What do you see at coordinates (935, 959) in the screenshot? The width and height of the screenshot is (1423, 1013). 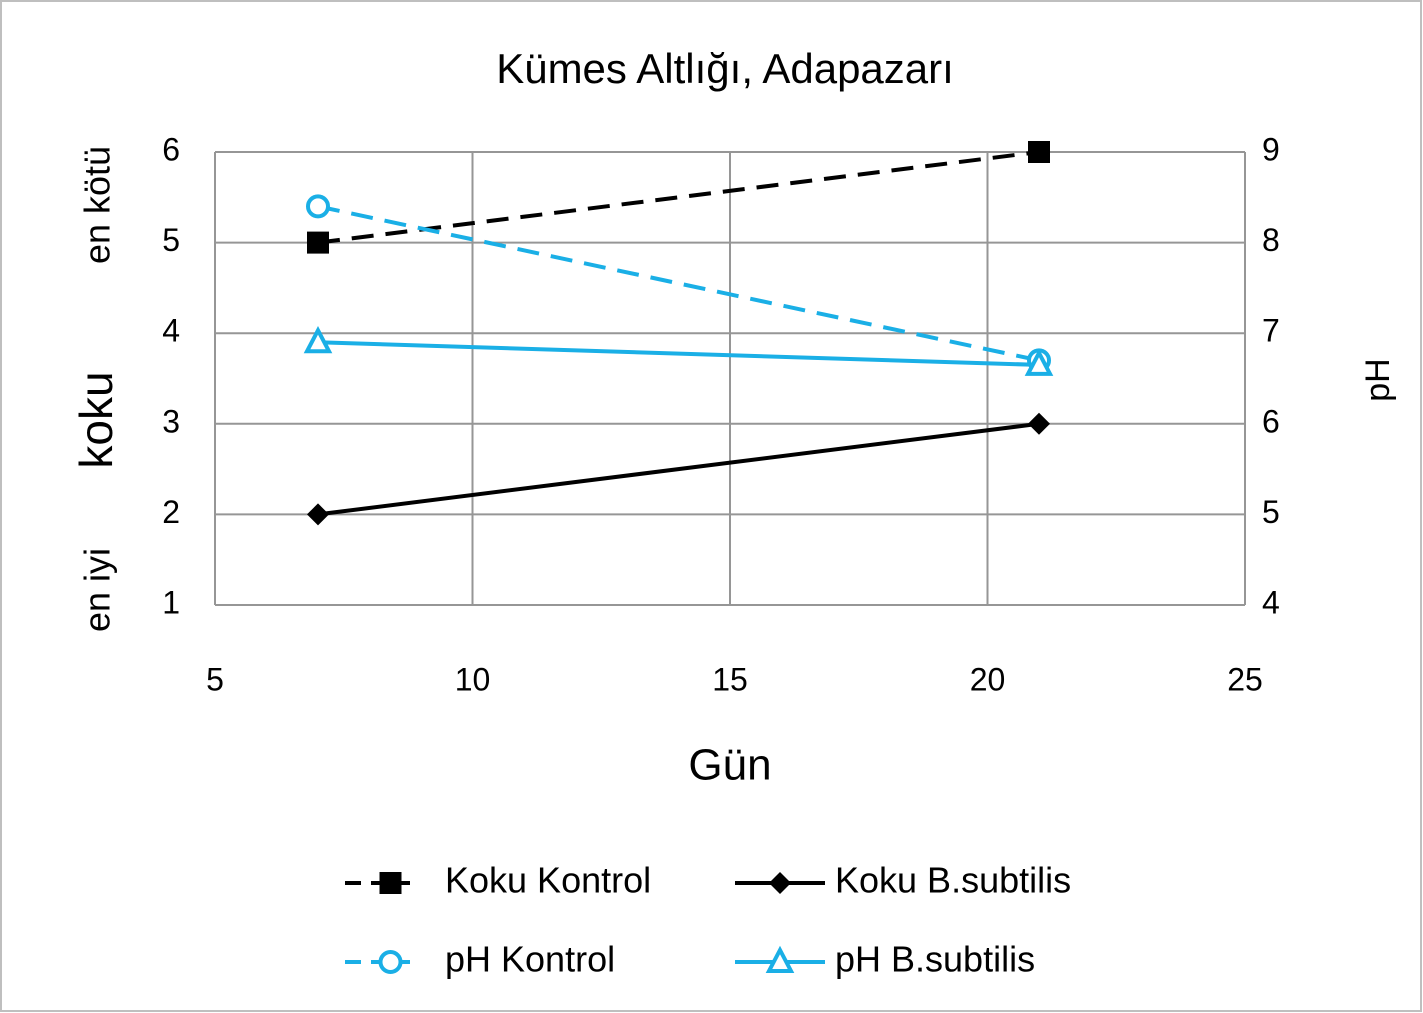 I see `legend-label: pH B.subtilis` at bounding box center [935, 959].